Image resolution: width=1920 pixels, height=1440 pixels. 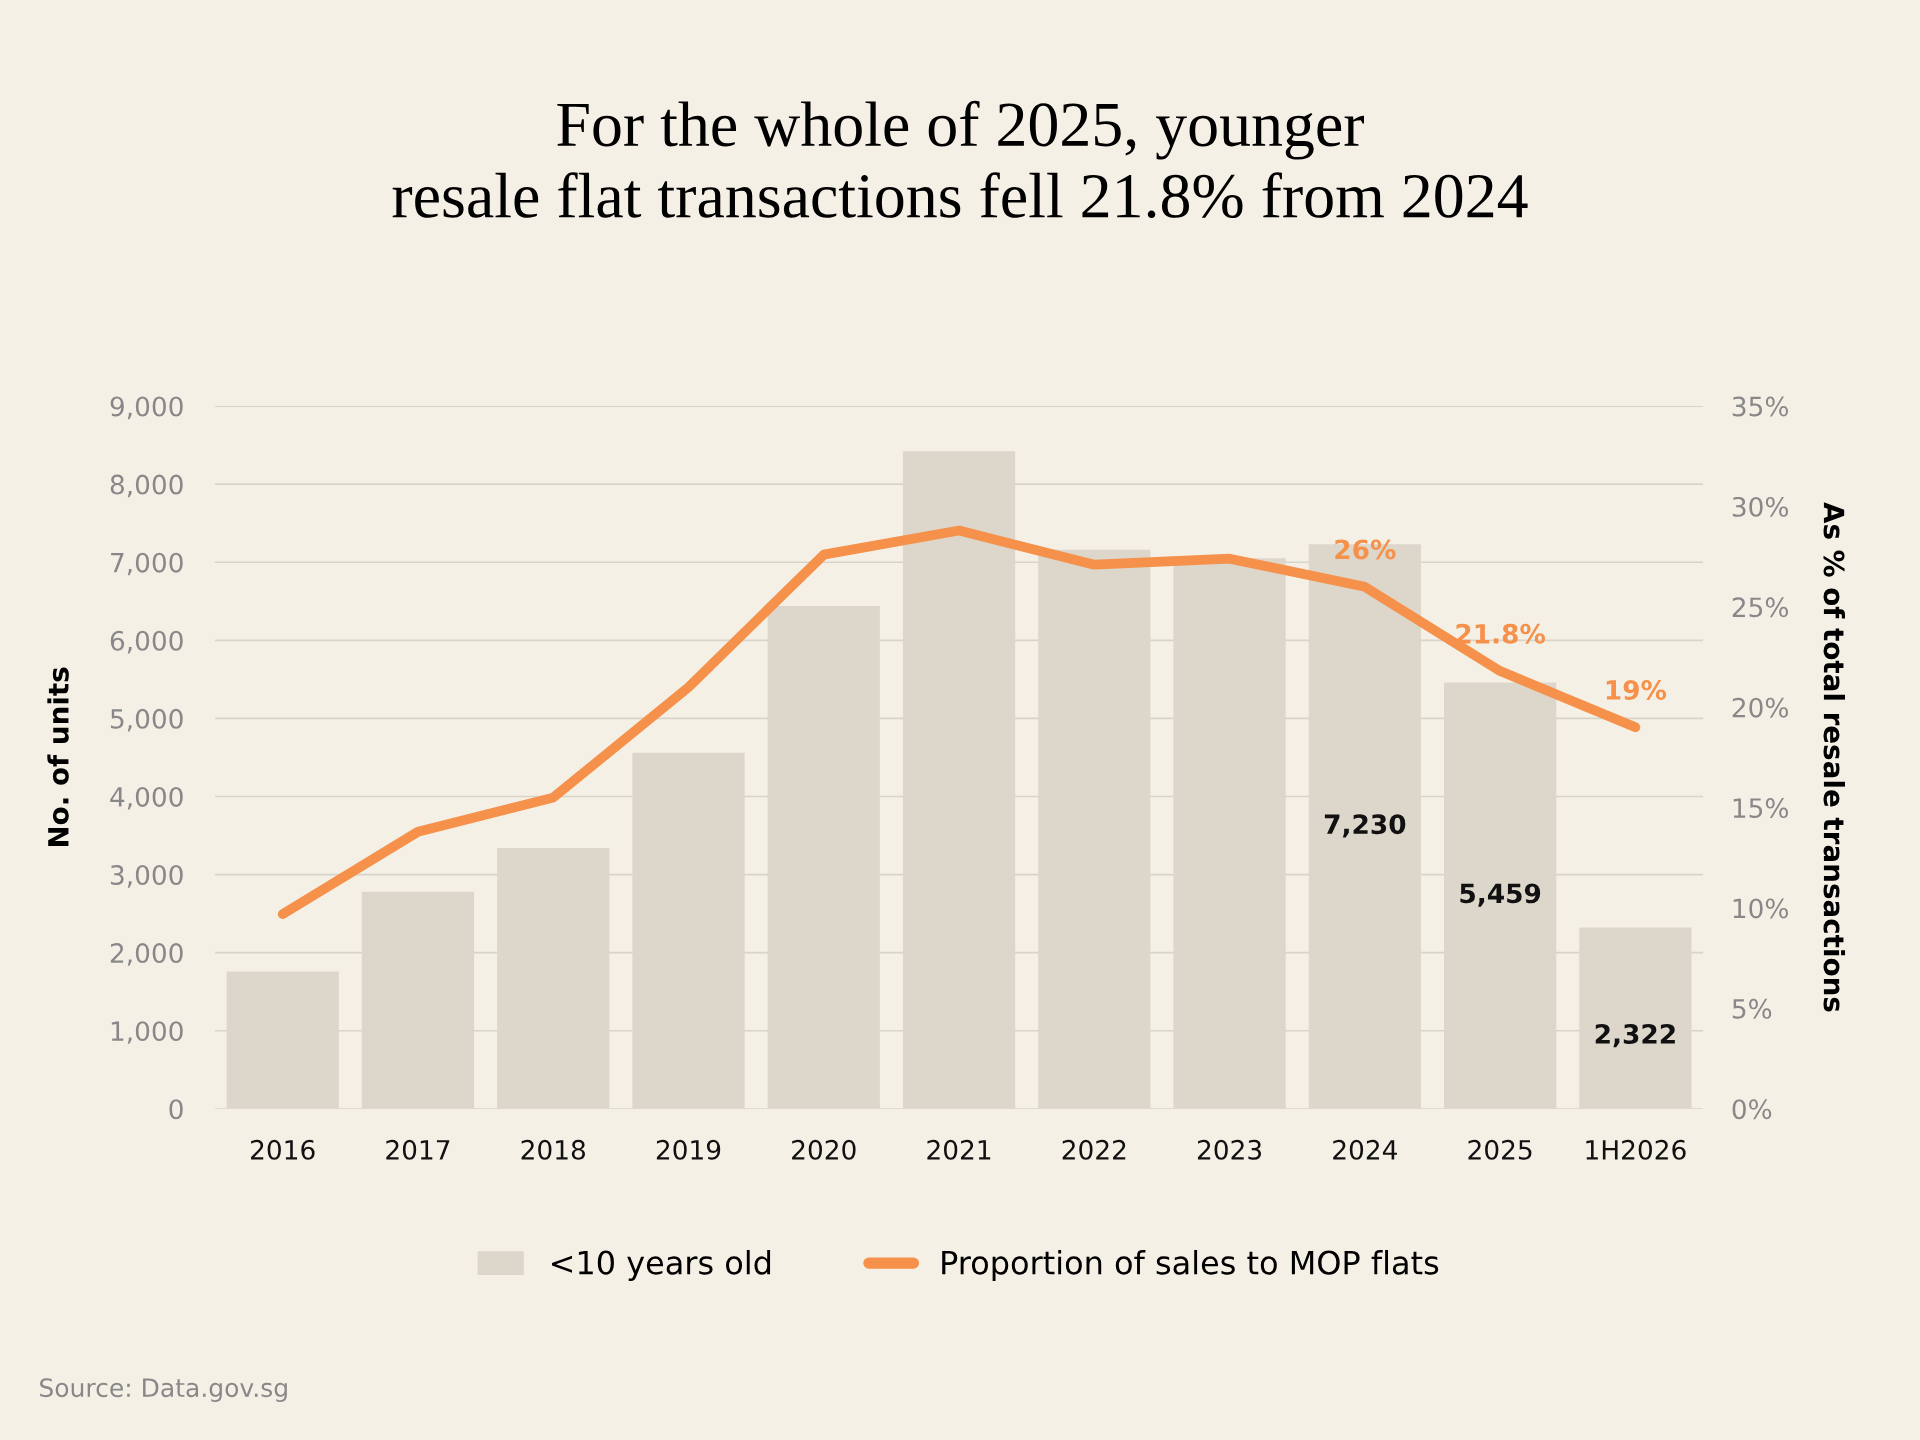 What do you see at coordinates (1500, 1149) in the screenshot?
I see `x-tick-label: 2025` at bounding box center [1500, 1149].